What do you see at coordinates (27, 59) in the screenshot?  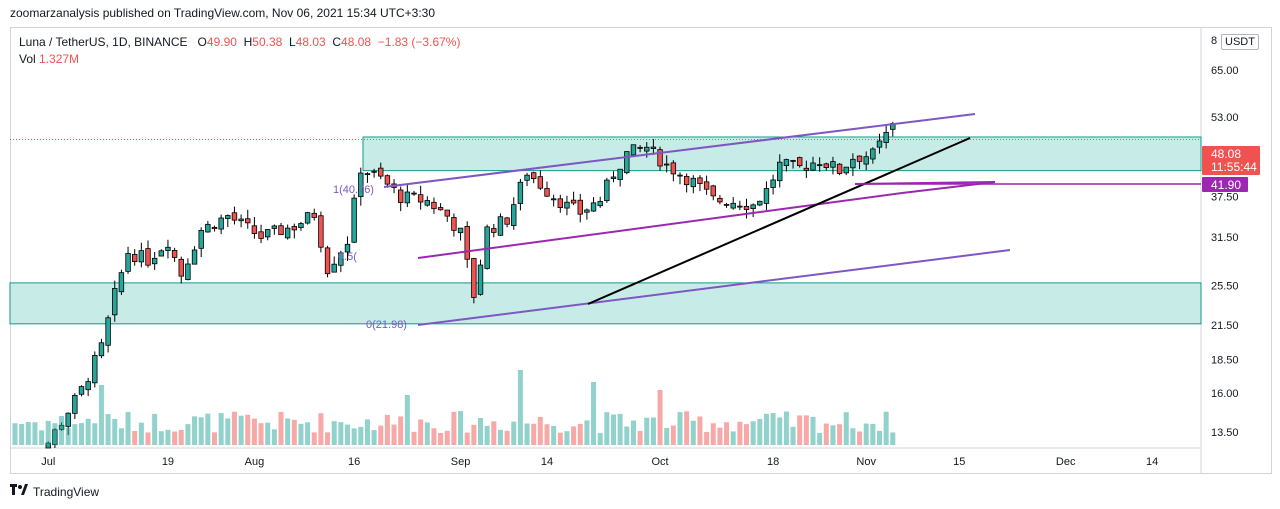 I see `legend-volume-label: Vol` at bounding box center [27, 59].